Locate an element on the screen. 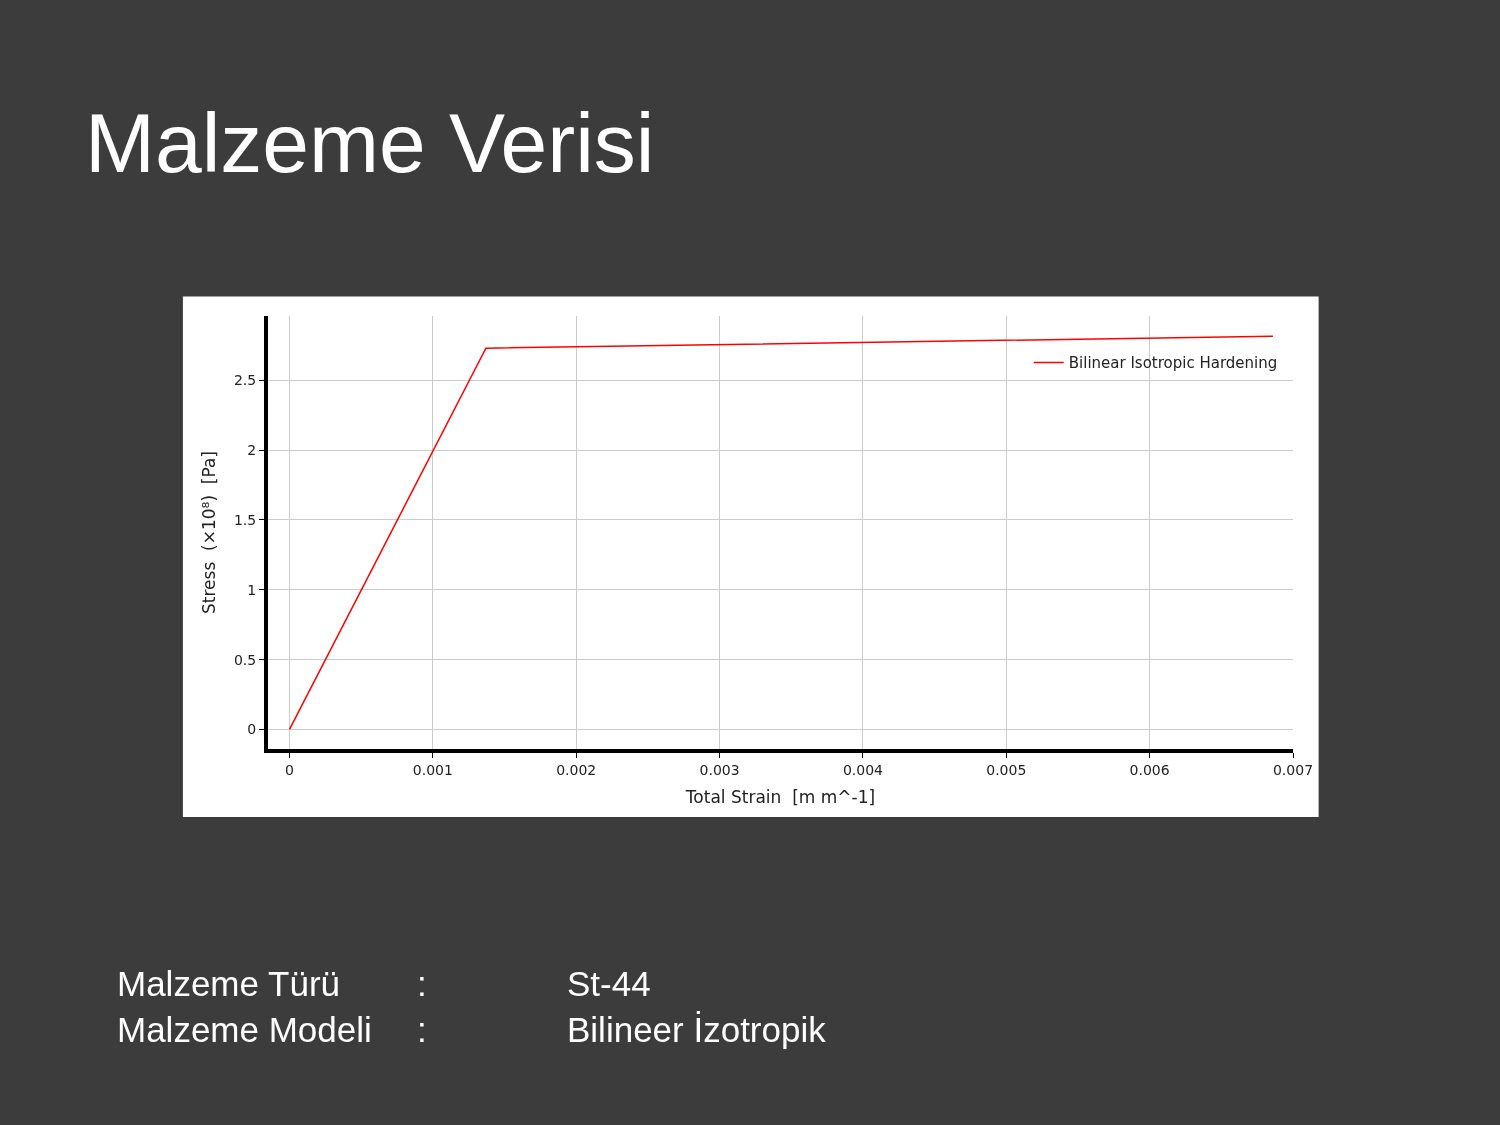 Image resolution: width=1500 pixels, height=1125 pixels. y-tick-label: 2.5 is located at coordinates (245, 380).